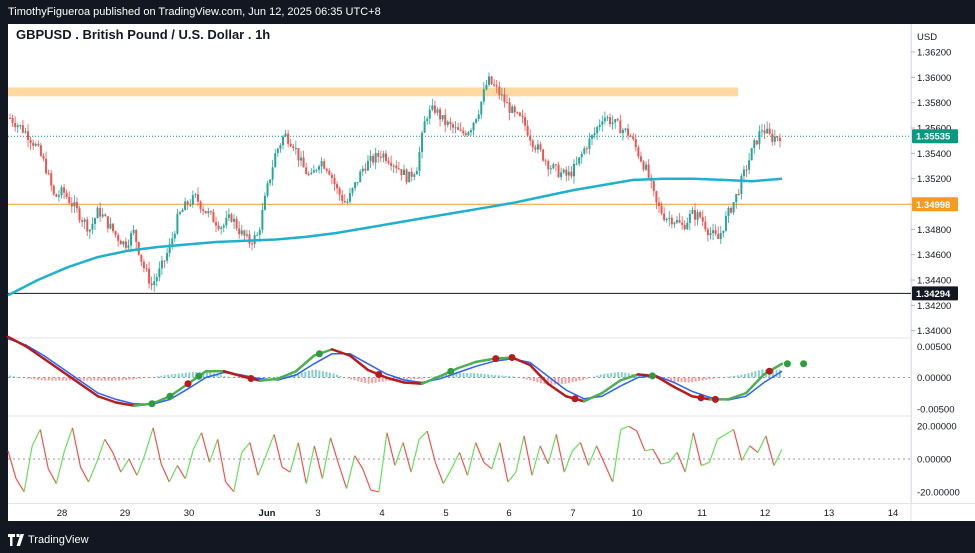 The width and height of the screenshot is (975, 553). Describe the element at coordinates (491, 512) in the screenshot. I see `time-axis` at that location.